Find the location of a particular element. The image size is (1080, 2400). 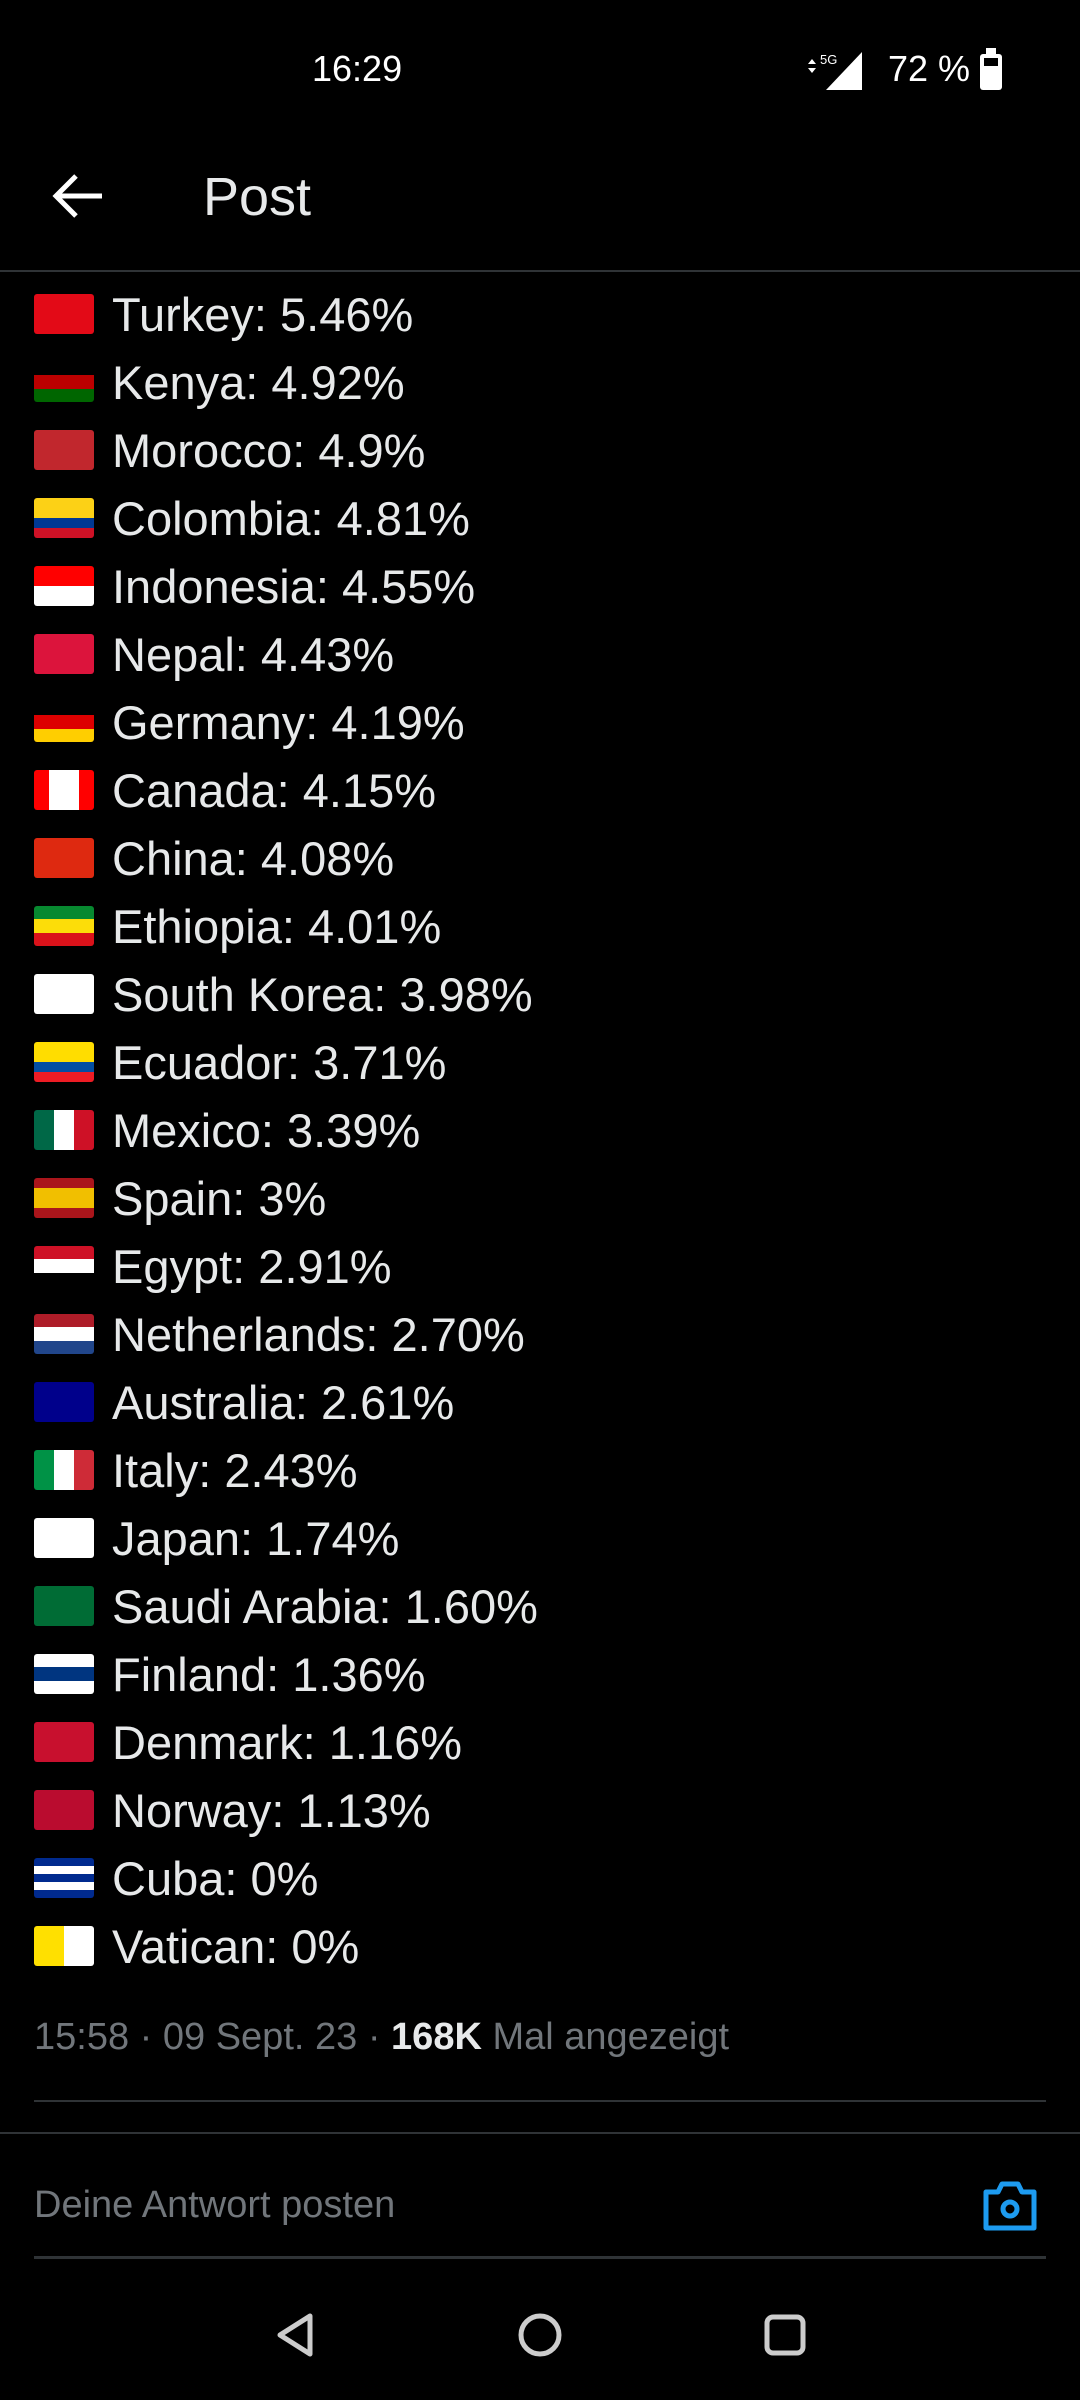

page-title: Post is located at coordinates (257, 197).